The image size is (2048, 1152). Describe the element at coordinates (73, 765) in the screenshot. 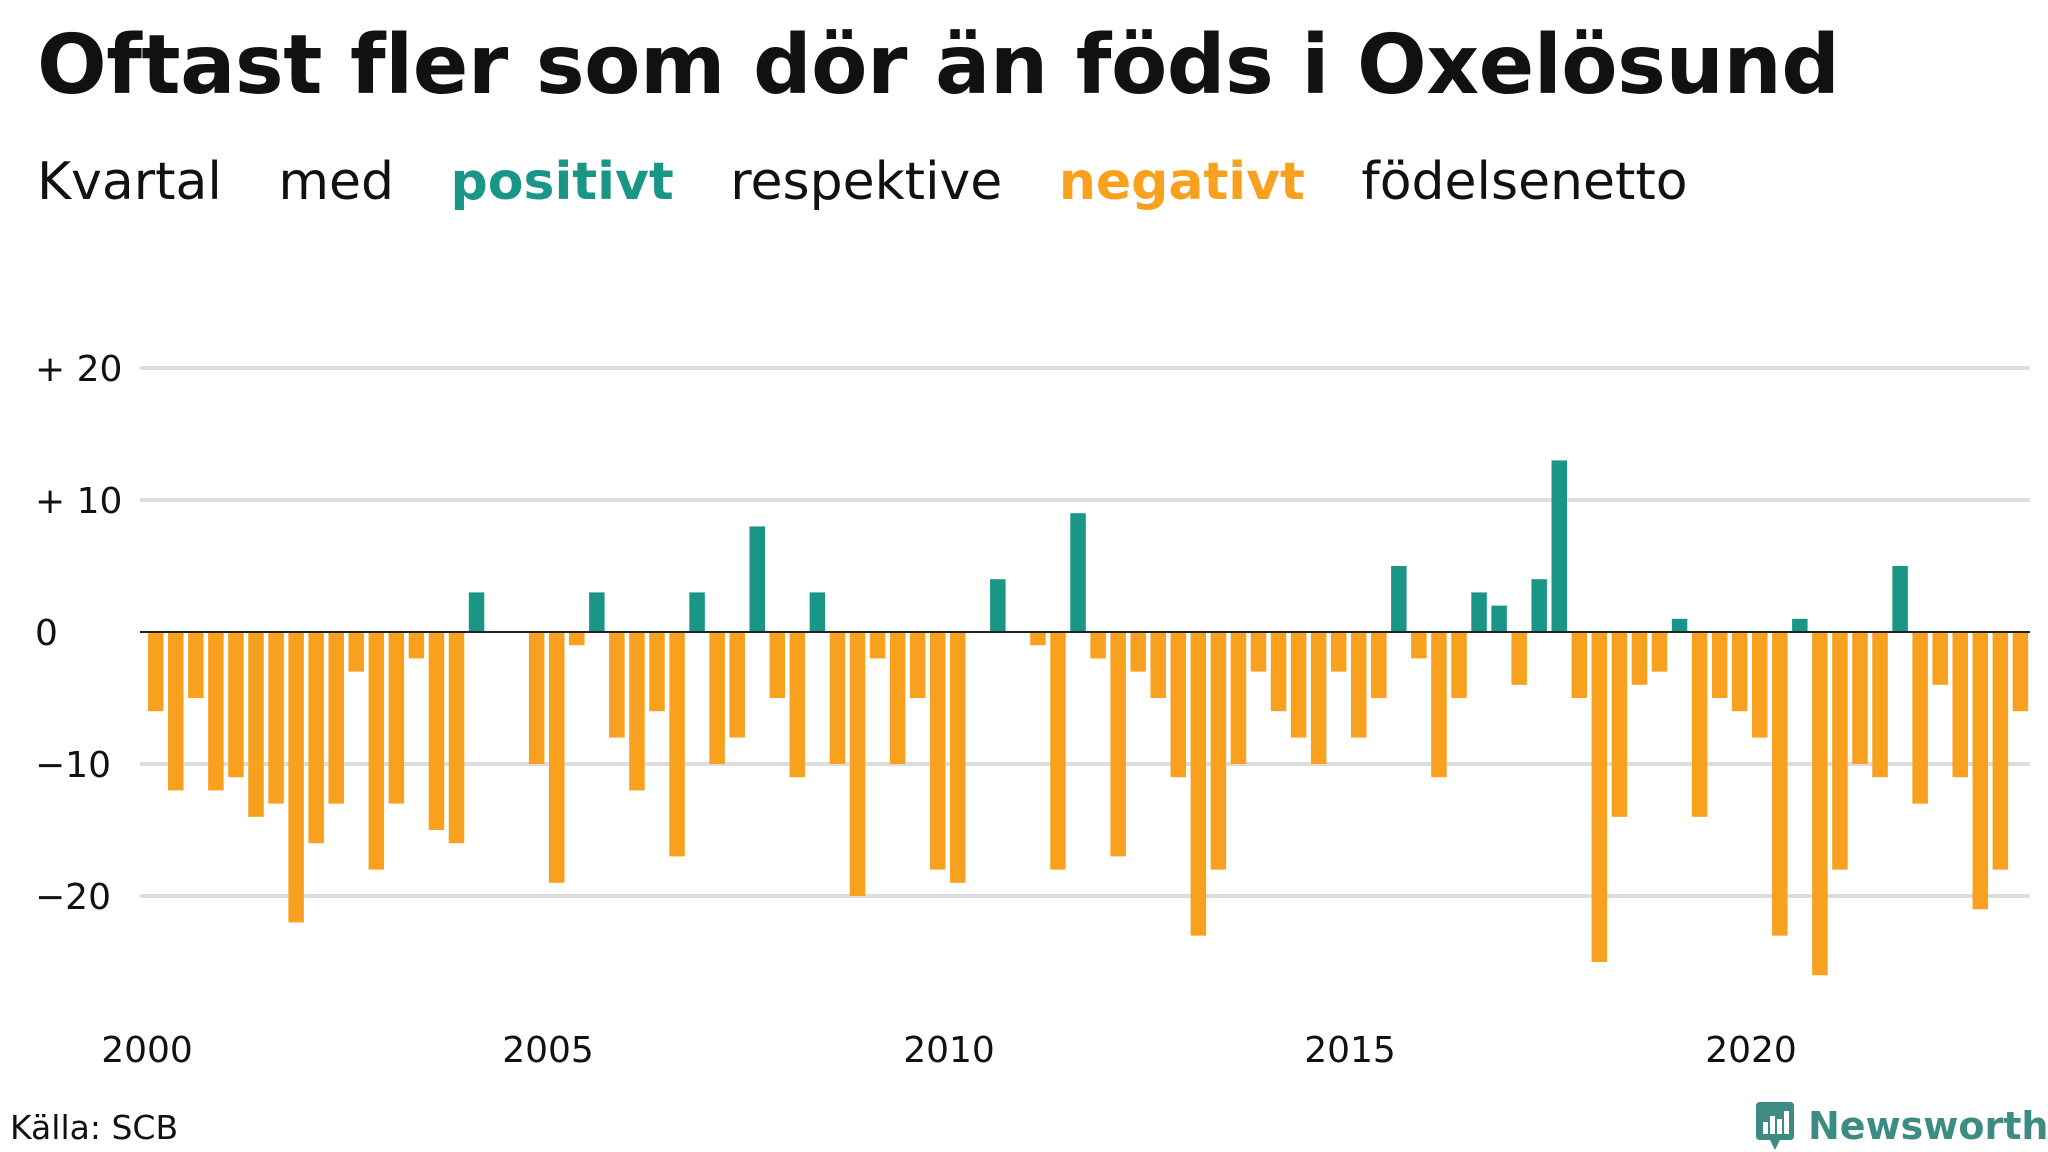

I see `y-tick-label: −10` at that location.